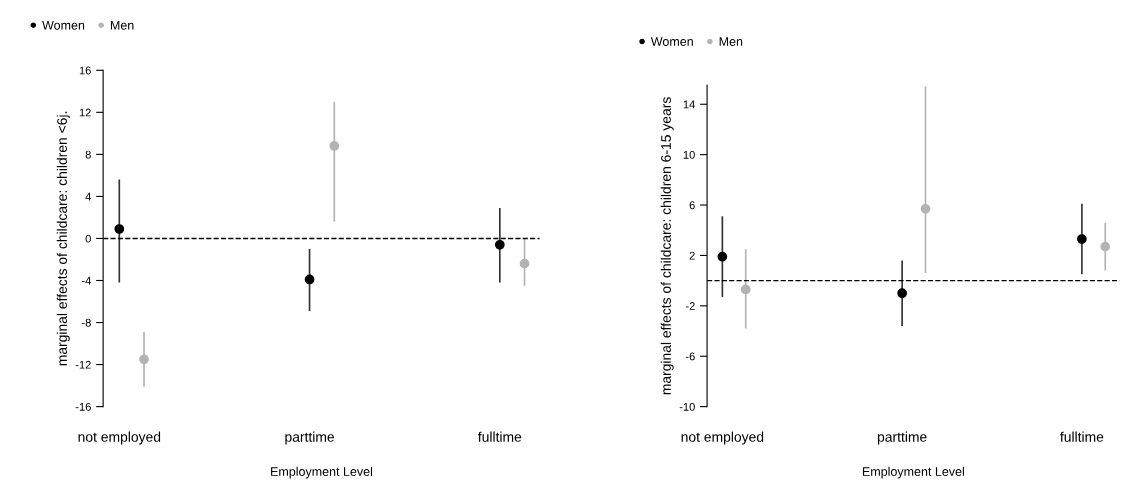  I want to click on y-tick-label: 16, so click(85, 70).